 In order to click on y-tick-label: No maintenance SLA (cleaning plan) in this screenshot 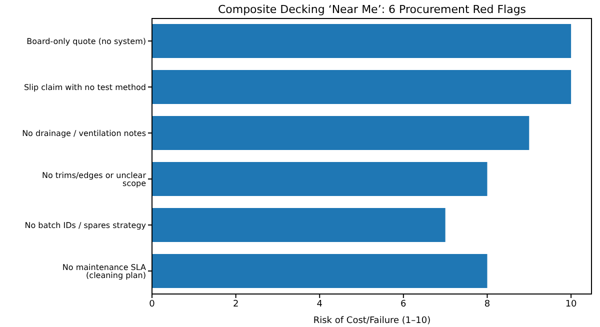, I will do `click(104, 271)`.